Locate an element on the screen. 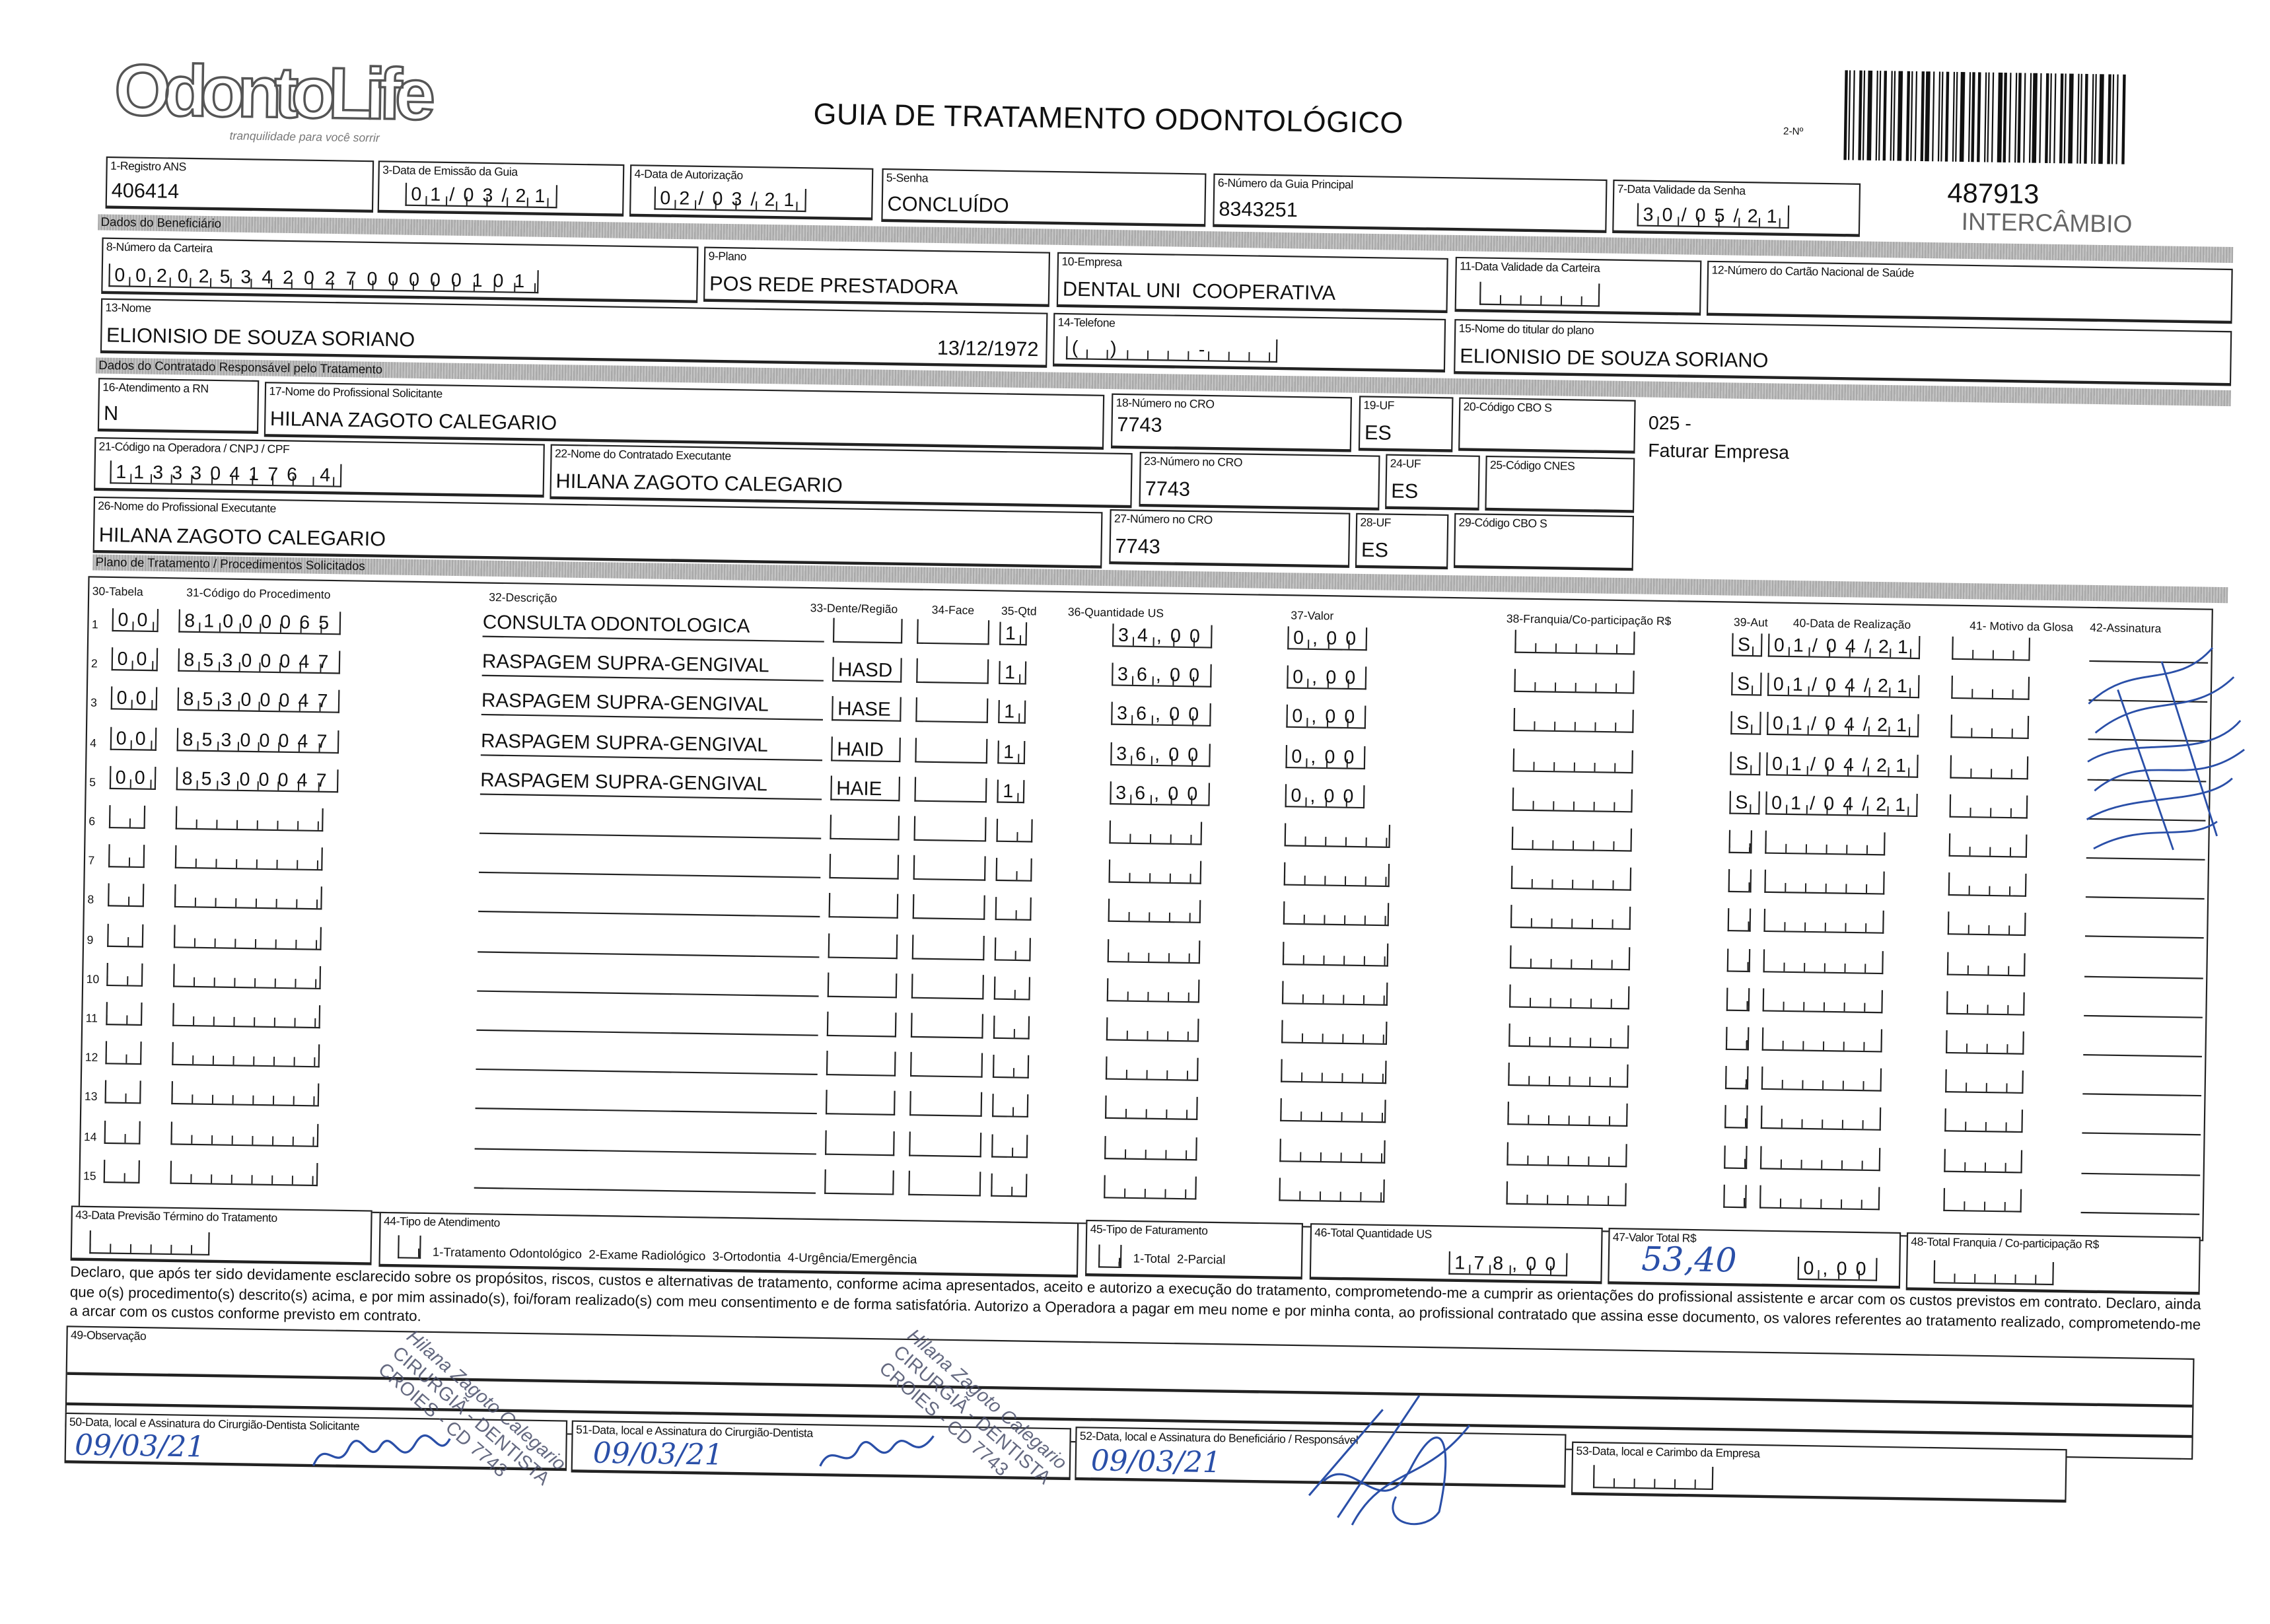 This screenshot has width=2270, height=1624. field-valor-total: 47-Valor Total R$ 0,00 53,40 is located at coordinates (1755, 1258).